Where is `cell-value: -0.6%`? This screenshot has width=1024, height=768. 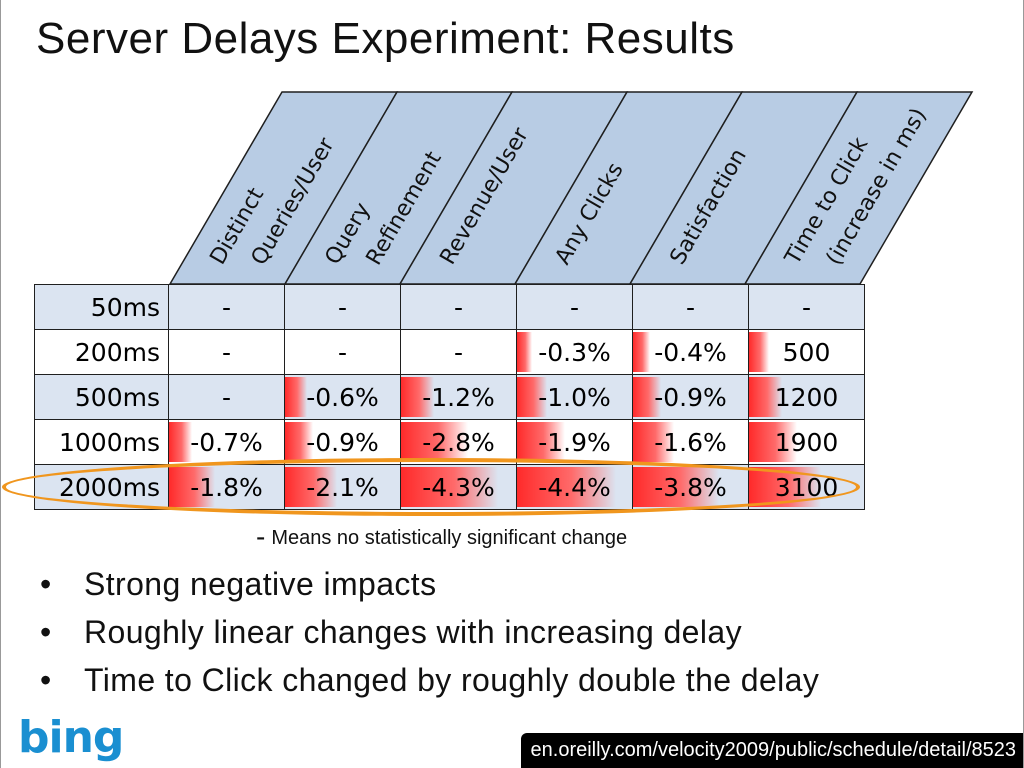
cell-value: -0.6% is located at coordinates (342, 397).